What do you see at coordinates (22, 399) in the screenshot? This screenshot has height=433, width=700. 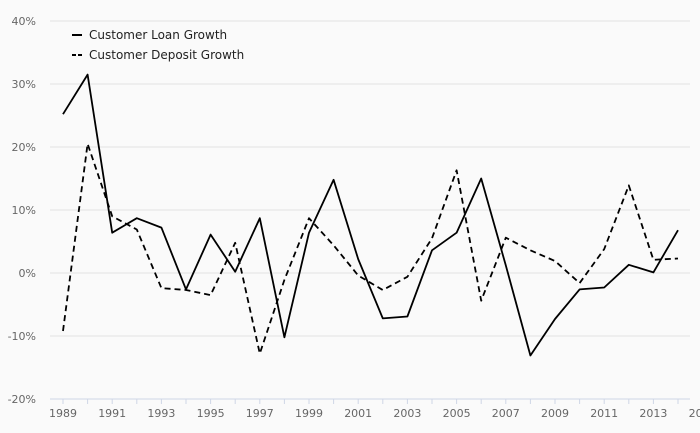 I see `y-tick-label: -20%` at bounding box center [22, 399].